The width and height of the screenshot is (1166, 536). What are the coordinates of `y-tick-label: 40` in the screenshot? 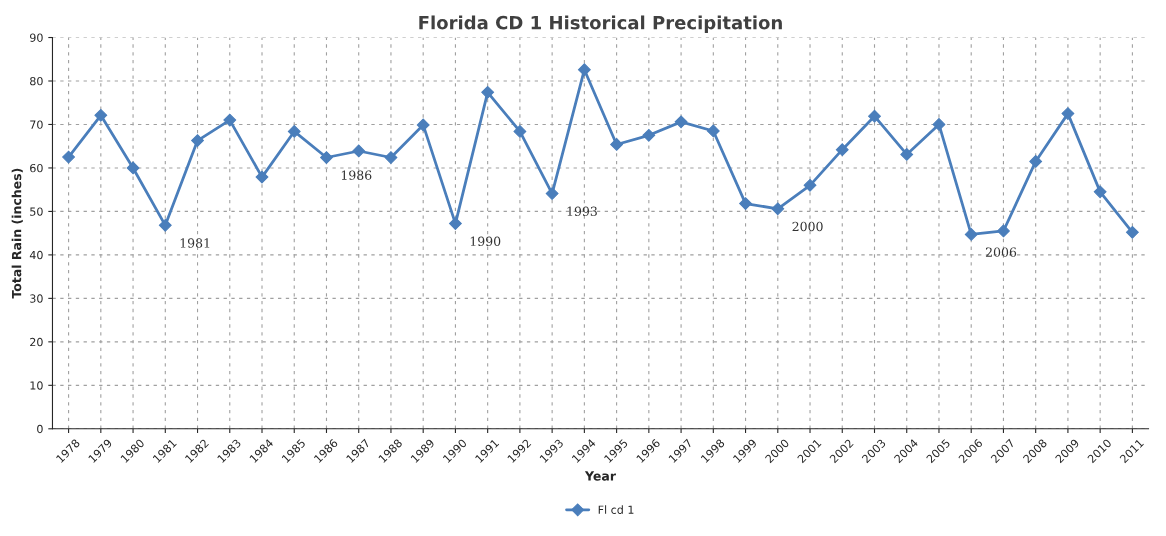 It's located at (36, 255).